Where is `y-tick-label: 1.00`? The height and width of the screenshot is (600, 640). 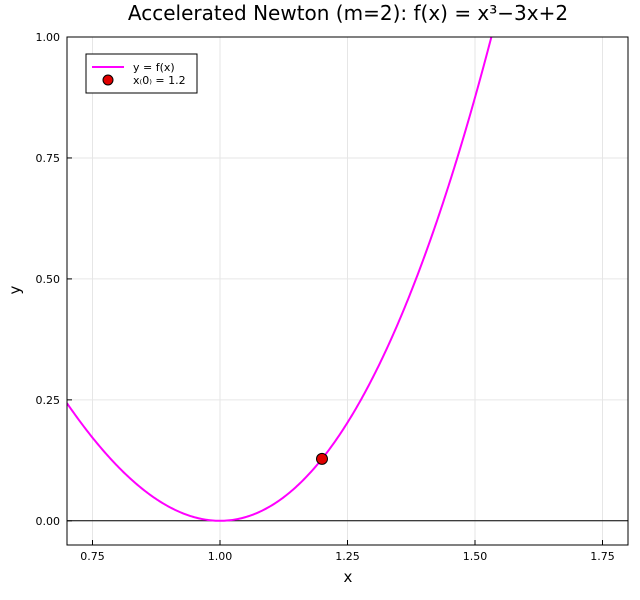 y-tick-label: 1.00 is located at coordinates (48, 37).